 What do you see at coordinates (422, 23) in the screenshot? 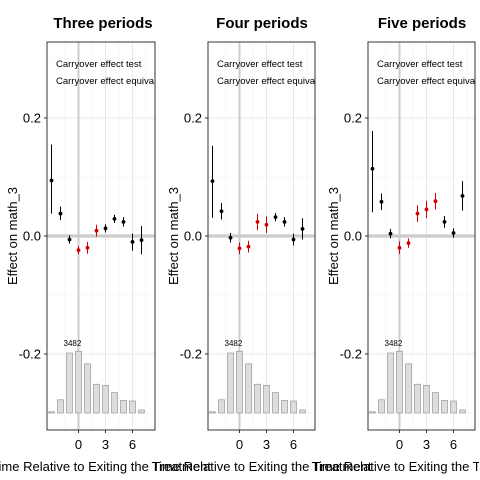
I see `panel-title: Five periods` at bounding box center [422, 23].